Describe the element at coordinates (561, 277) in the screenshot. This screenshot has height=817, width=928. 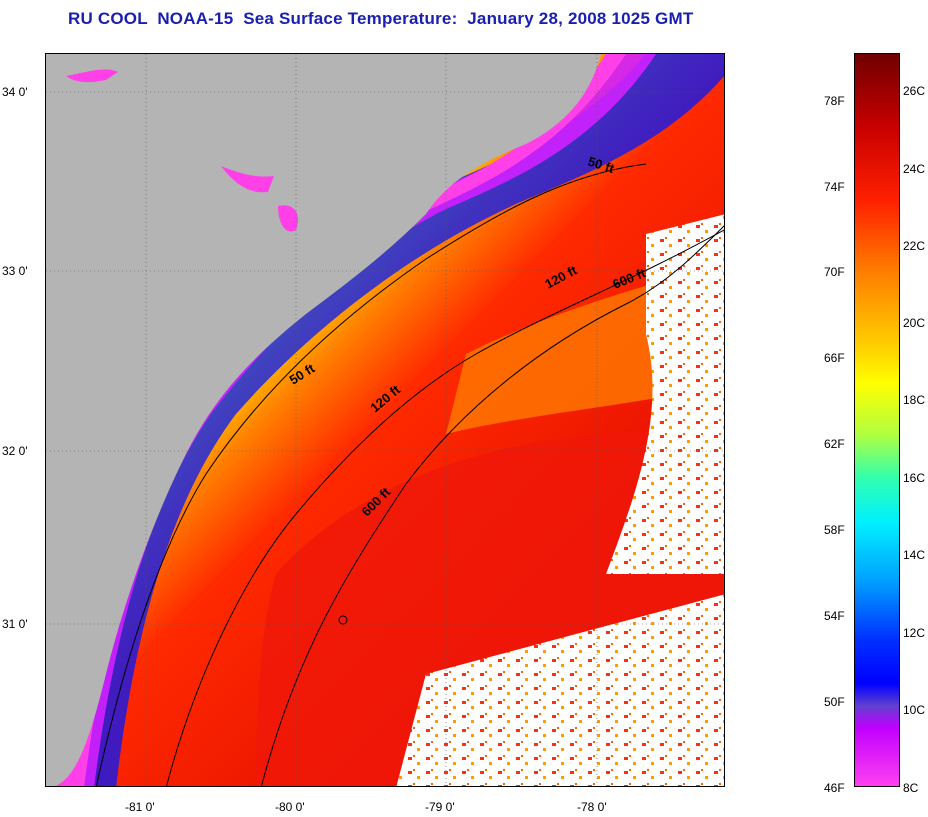
I see `depth-label-120ft-north: 120 ft` at that location.